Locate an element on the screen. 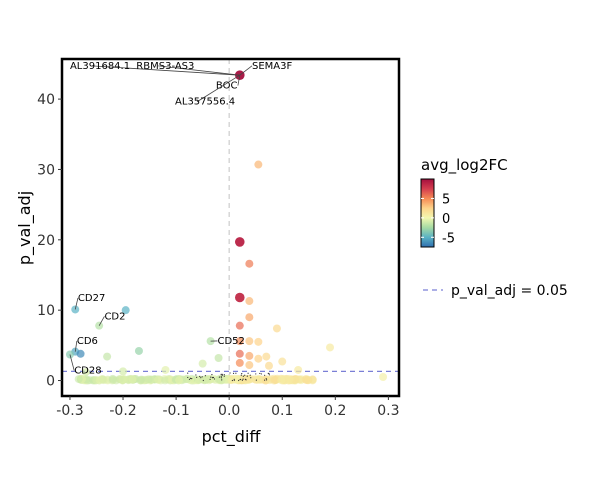  y-axis: 0 10 20 30 40 is located at coordinates (49, 241).